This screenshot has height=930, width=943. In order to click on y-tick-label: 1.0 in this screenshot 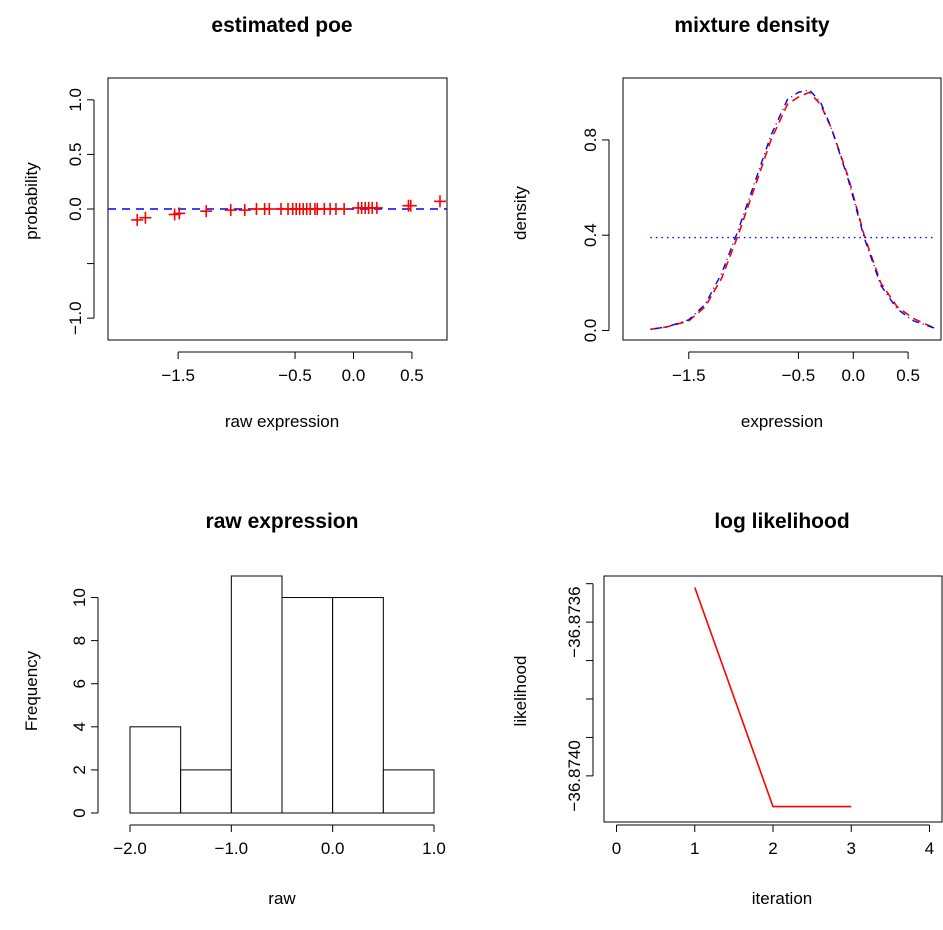, I will do `click(75, 100)`.